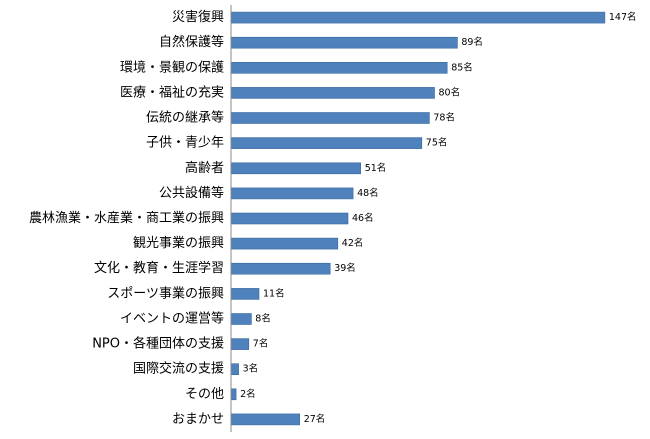 The image size is (650, 439). What do you see at coordinates (198, 17) in the screenshot?
I see `category-label: 災害復興` at bounding box center [198, 17].